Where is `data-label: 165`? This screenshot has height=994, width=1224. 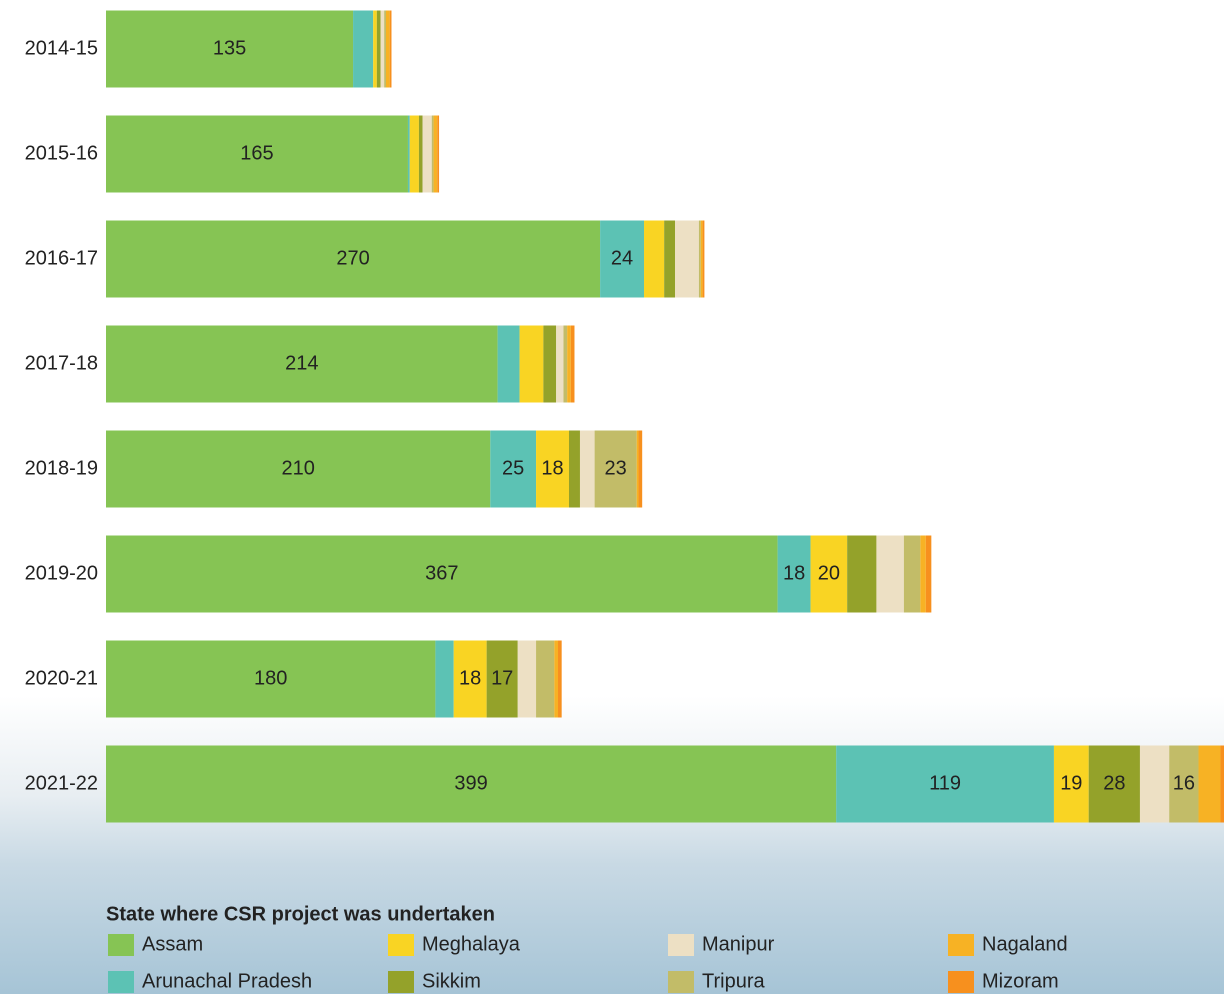 data-label: 165 is located at coordinates (256, 153).